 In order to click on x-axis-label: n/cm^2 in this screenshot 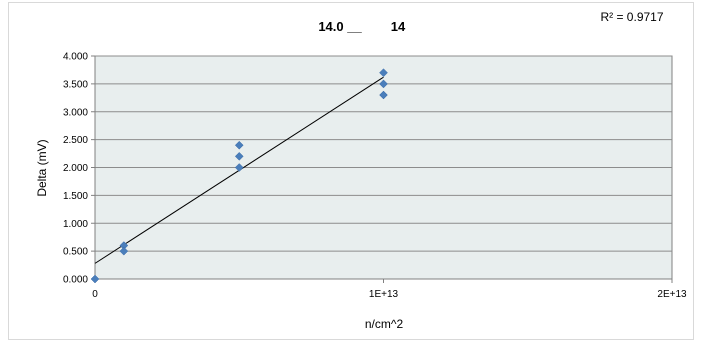, I will do `click(384, 324)`.